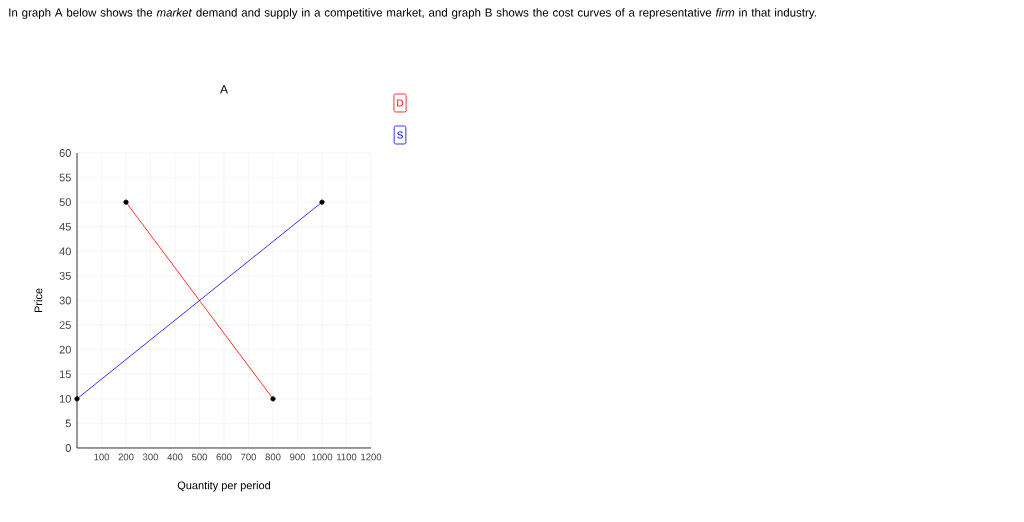  I want to click on y-tick-label: 50, so click(65, 202).